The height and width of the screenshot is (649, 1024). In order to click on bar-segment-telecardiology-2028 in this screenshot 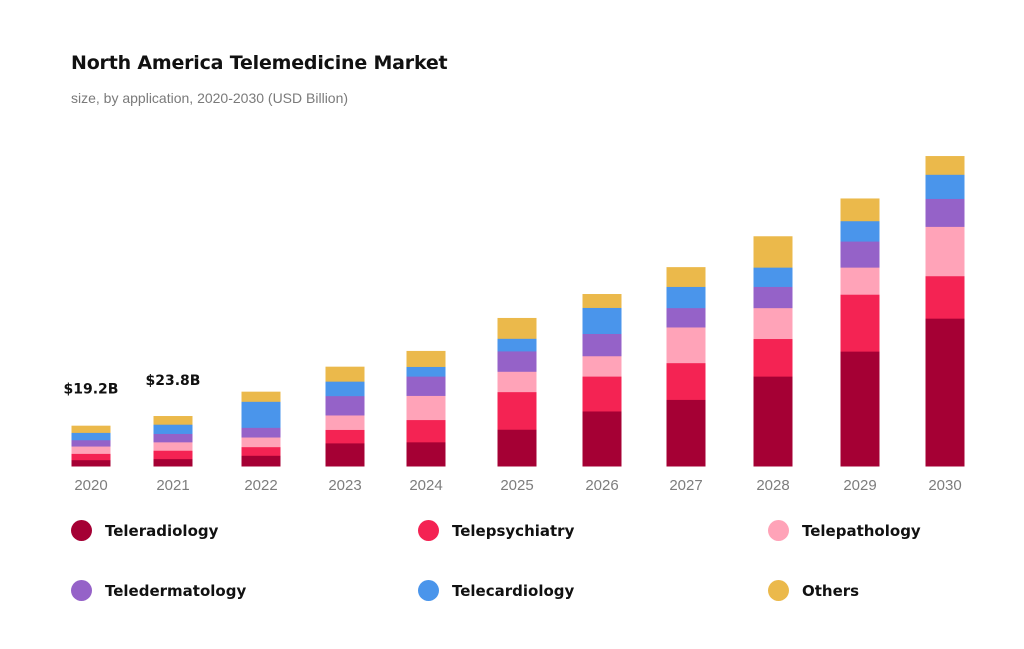, I will do `click(773, 277)`.